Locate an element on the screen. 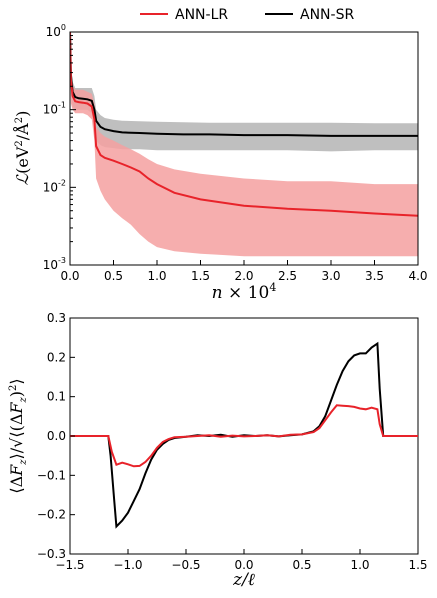 The height and width of the screenshot is (598, 437). loss-xtick-label: 1.5 is located at coordinates (200, 276).